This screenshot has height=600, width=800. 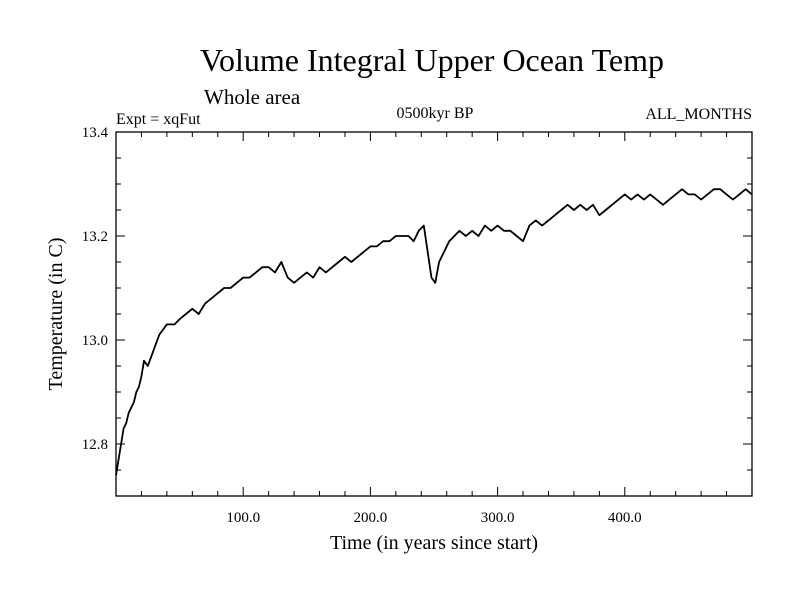 I want to click on y-tick-label: 13.2, so click(x=95, y=237).